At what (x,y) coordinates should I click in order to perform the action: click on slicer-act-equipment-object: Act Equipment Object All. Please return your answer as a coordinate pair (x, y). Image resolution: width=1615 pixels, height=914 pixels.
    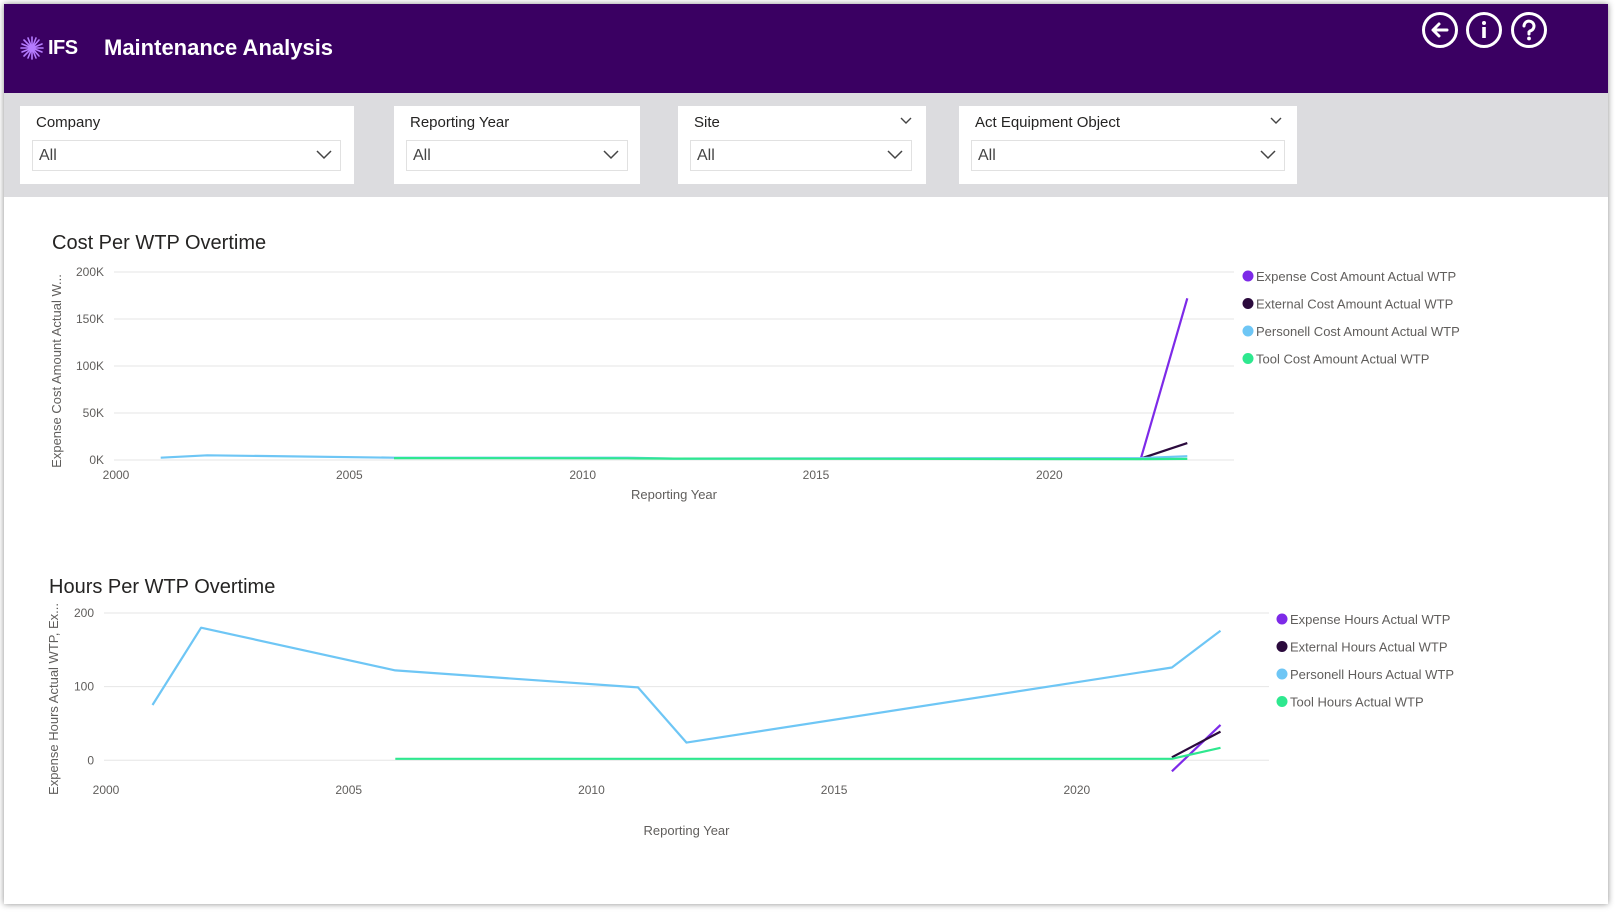
    Looking at the image, I should click on (1128, 145).